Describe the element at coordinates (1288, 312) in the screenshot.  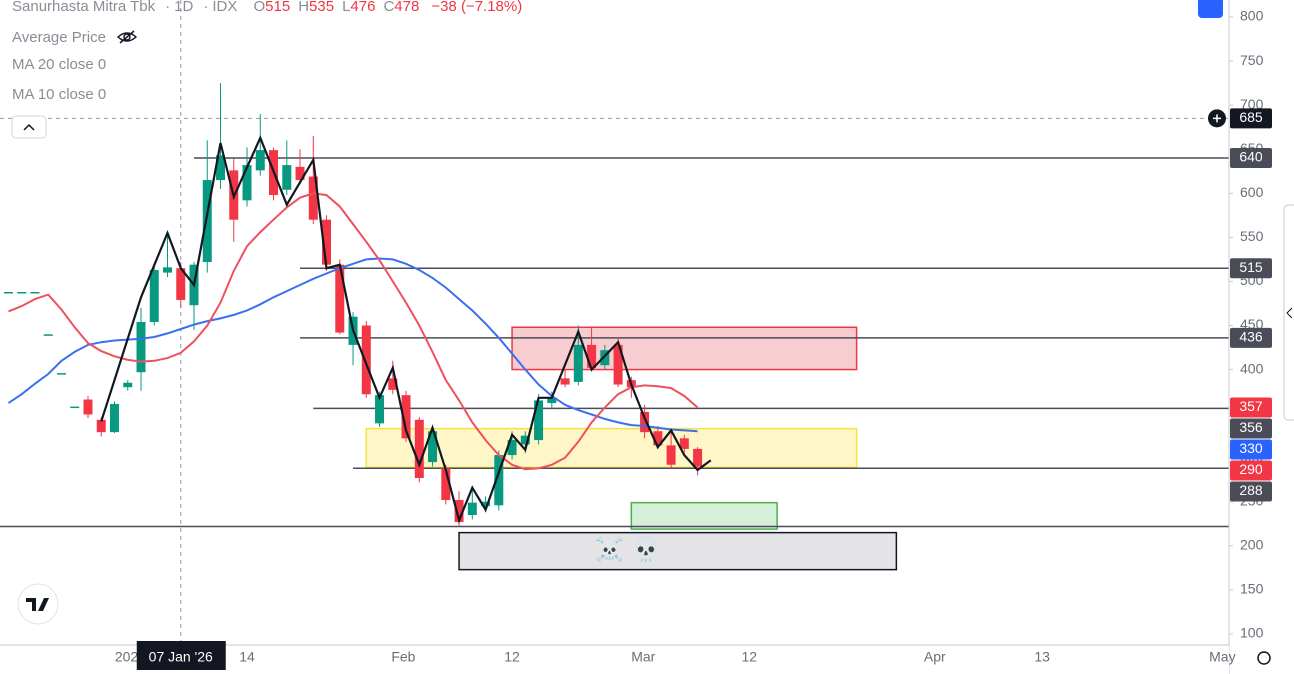
I see `side-panel-tab` at that location.